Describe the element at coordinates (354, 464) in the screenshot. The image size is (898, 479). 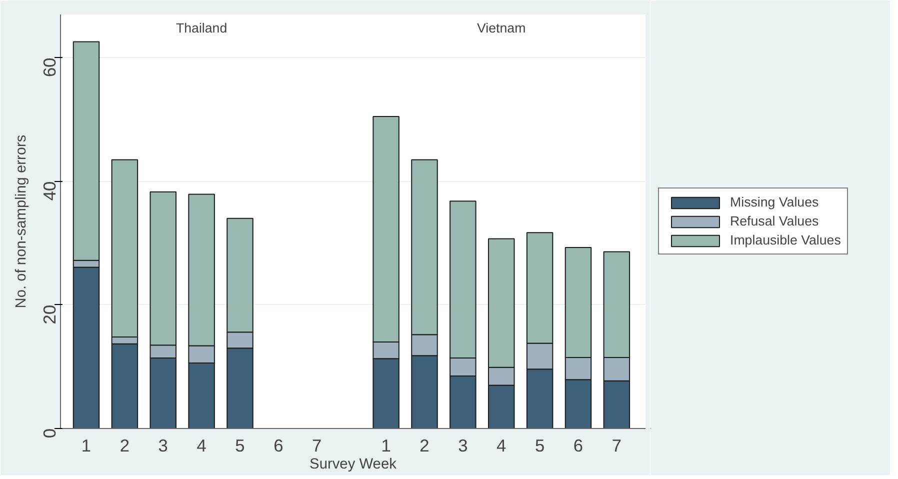
I see `x-axis-title: Survey Week` at that location.